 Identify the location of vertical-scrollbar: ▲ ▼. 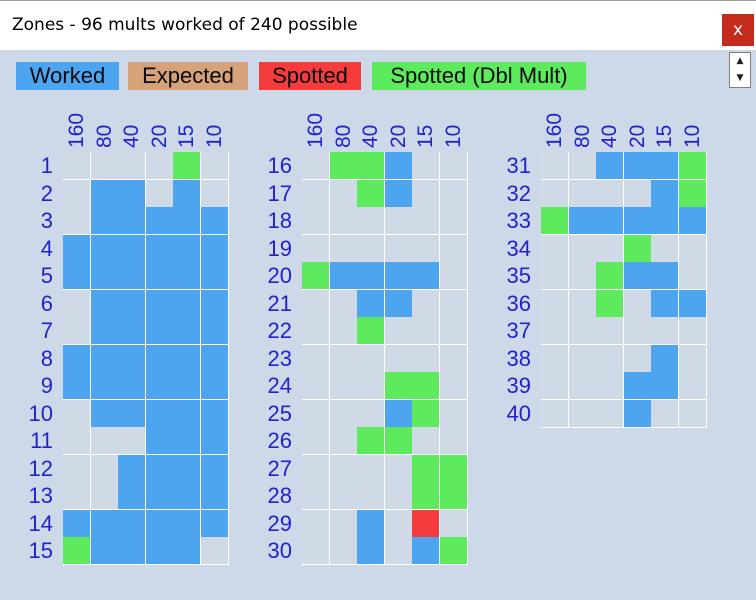
(740, 70).